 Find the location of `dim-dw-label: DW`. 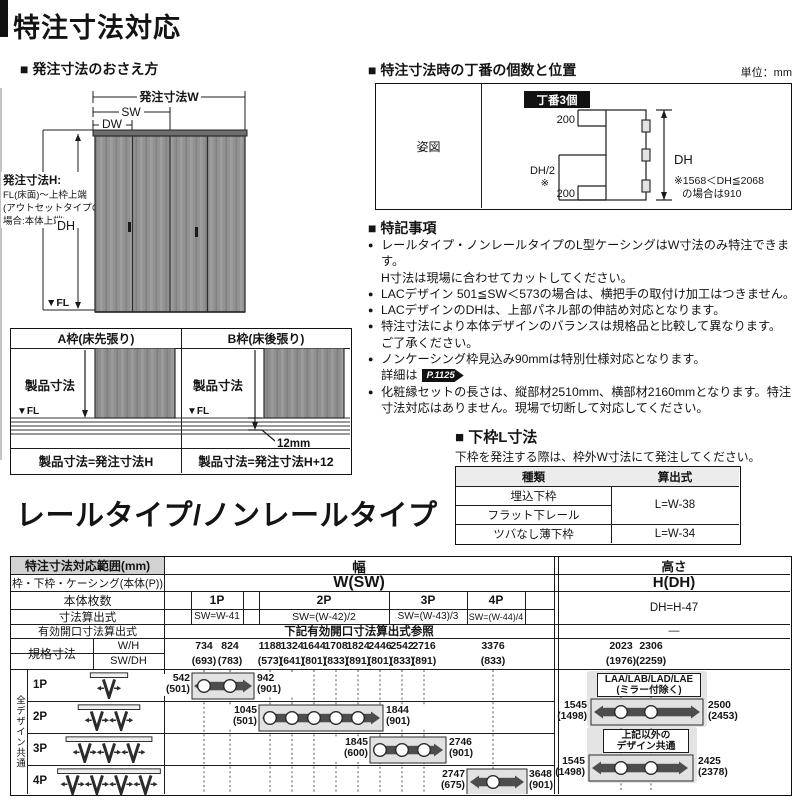

dim-dw-label: DW is located at coordinates (112, 124).